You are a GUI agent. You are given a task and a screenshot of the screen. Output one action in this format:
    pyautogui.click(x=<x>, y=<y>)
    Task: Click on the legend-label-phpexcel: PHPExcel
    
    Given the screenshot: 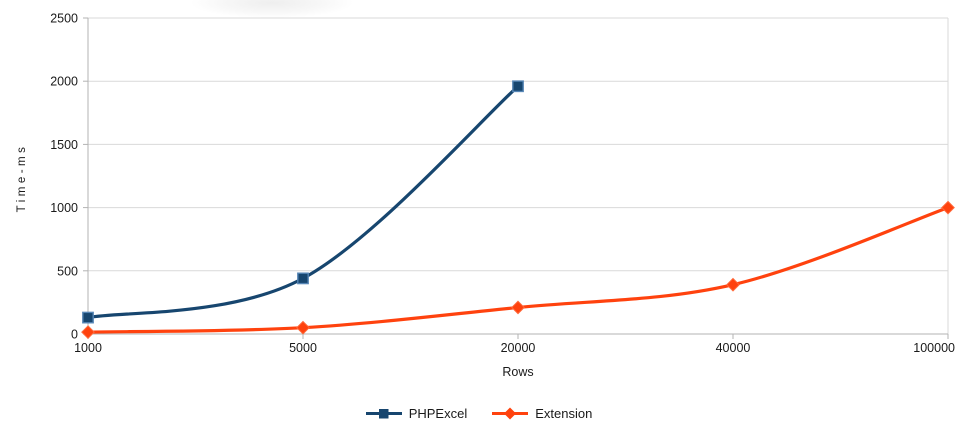 What is the action you would take?
    pyautogui.click(x=438, y=413)
    